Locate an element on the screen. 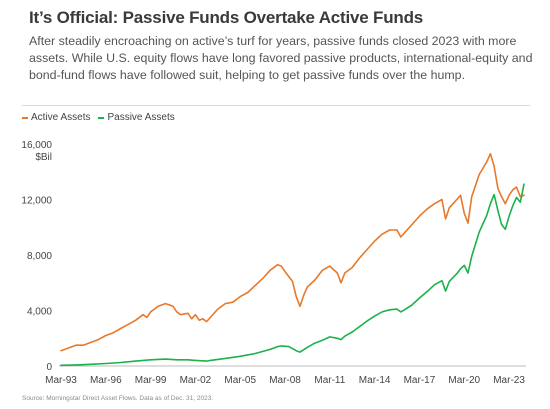 This screenshot has width=550, height=409. legend-swatch-passive is located at coordinates (101, 117).